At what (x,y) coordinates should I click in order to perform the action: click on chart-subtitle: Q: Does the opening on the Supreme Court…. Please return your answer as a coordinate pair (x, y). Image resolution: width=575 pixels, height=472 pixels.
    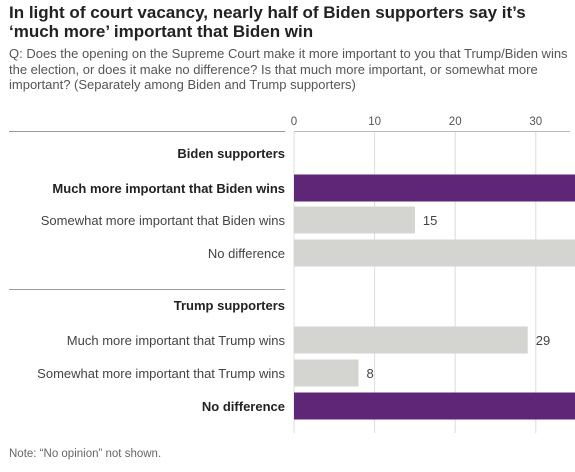
    Looking at the image, I should click on (288, 69).